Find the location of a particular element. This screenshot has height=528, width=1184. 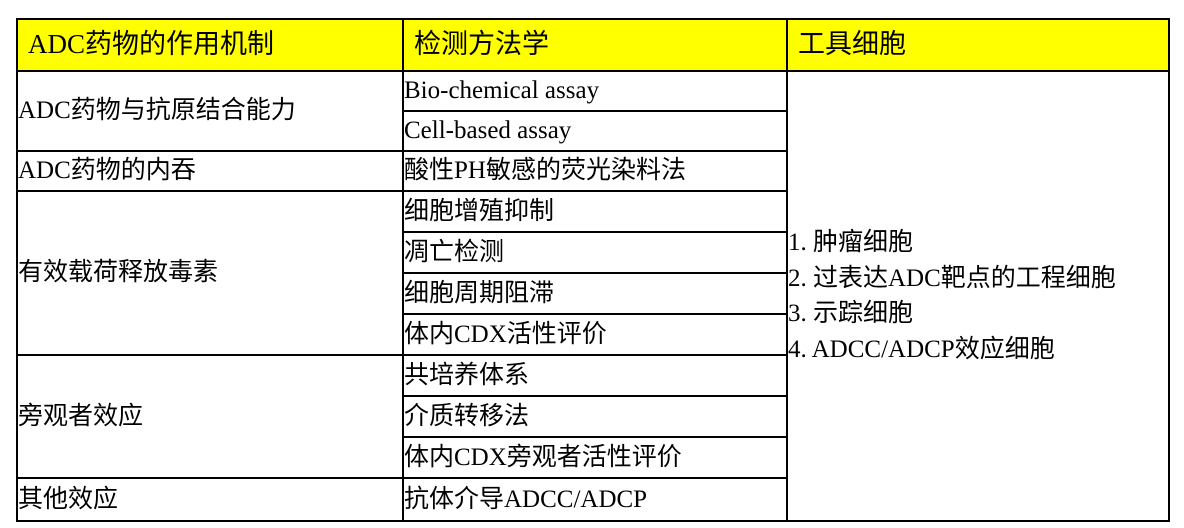

mechanism-cell-bystander-effect: 旁观者效应 is located at coordinates (210, 416).